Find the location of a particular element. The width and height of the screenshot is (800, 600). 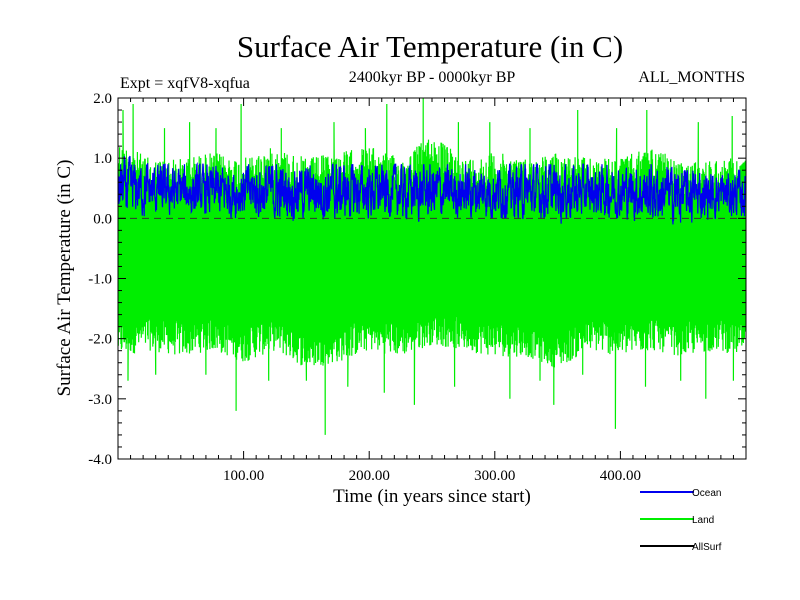

y-tick-label: -2.0 is located at coordinates (100, 340).